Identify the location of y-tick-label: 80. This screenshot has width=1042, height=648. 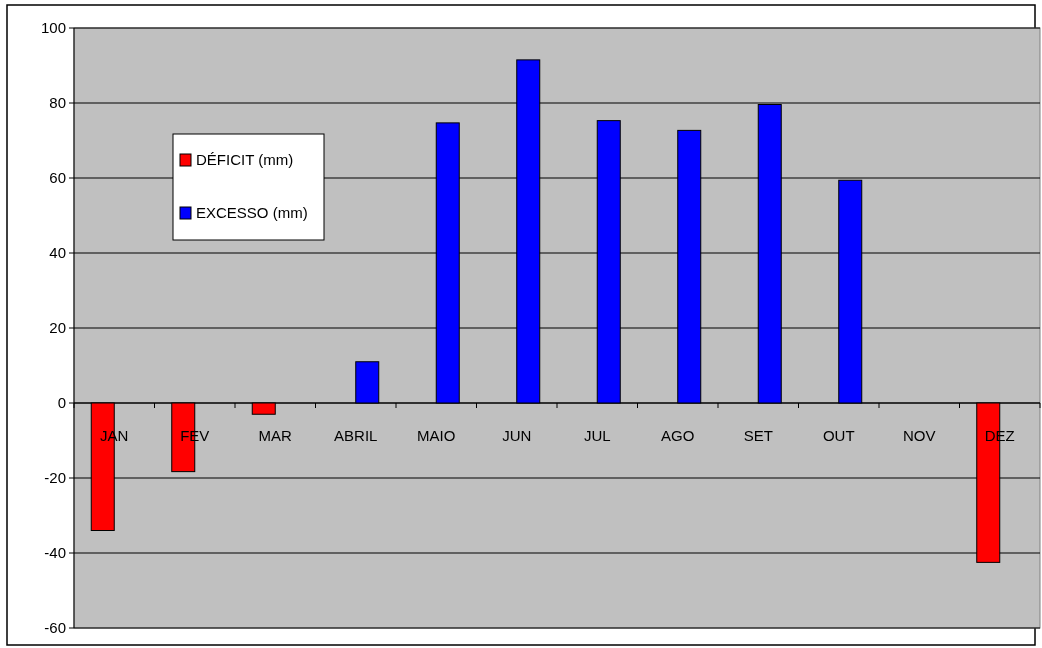
(57, 103).